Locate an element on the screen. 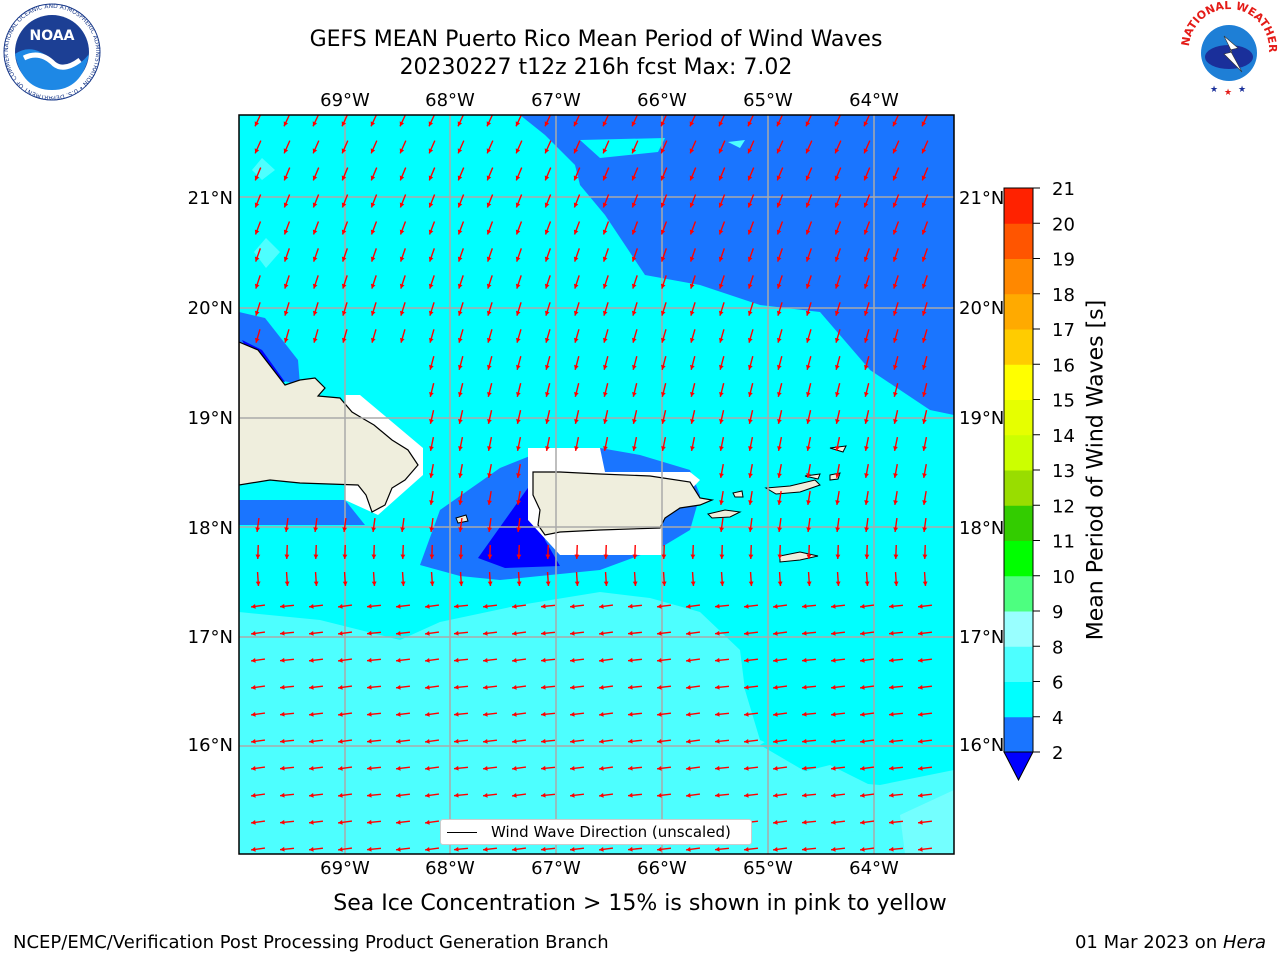  lon-label: 68°W is located at coordinates (450, 868).